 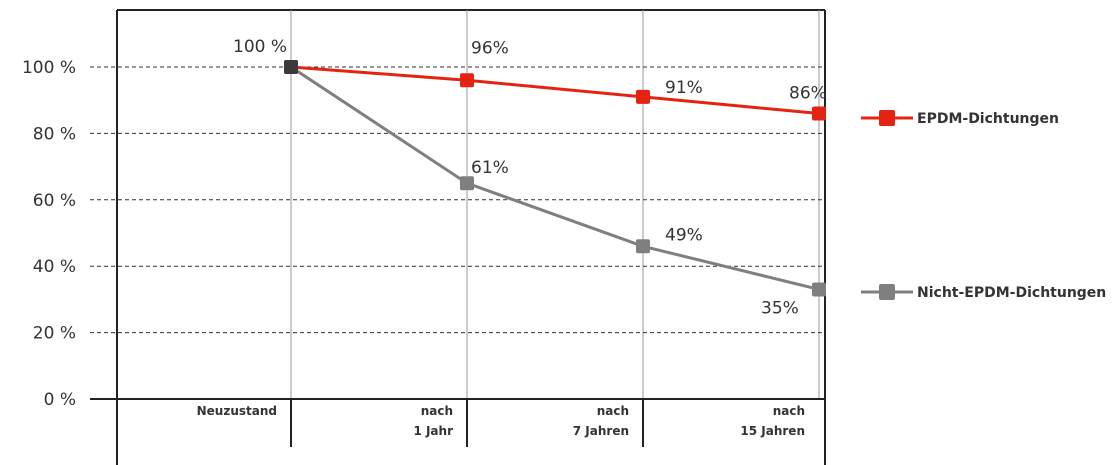 I want to click on legend-label-nicht-epdm: Nicht-EPDM-Dichtungen, so click(x=1011, y=293).